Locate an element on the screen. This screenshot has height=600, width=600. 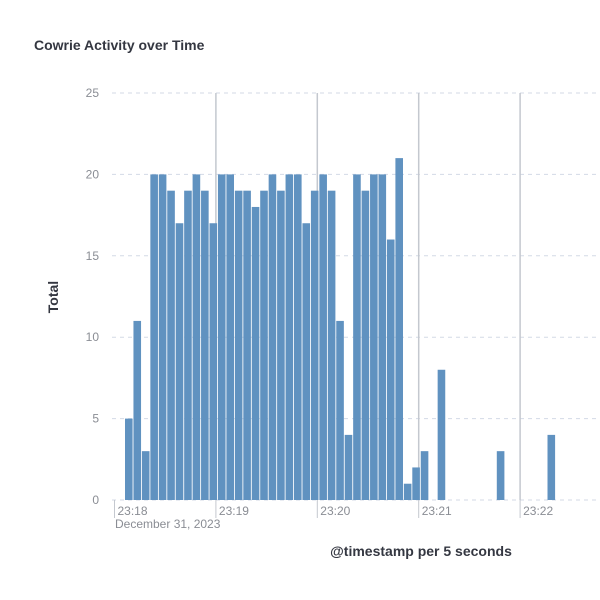
x-axis-title: @timestamp per 5 seconds is located at coordinates (421, 551).